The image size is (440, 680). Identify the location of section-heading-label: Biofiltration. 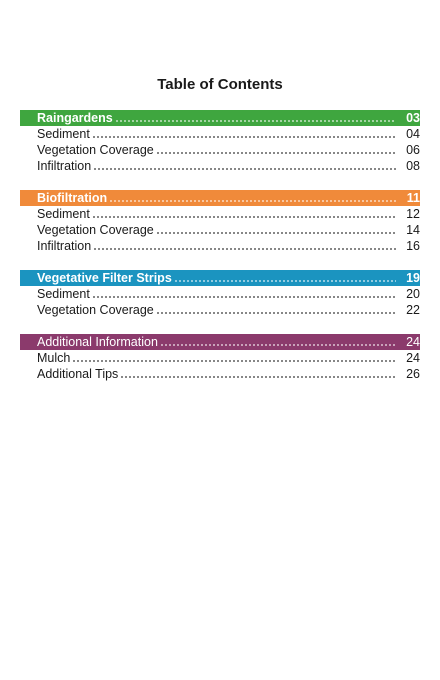
(72, 198).